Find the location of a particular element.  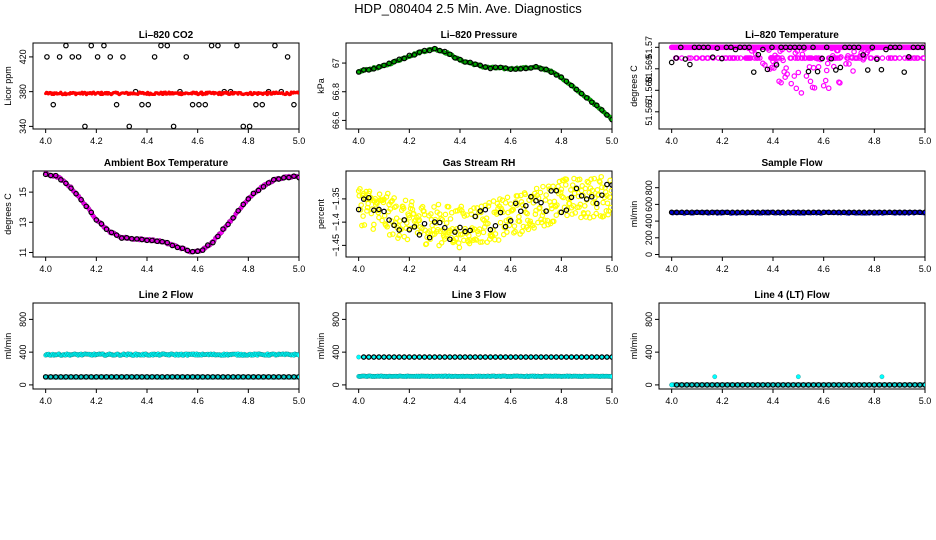

x-tick-label: 4.6 is located at coordinates (510, 141).